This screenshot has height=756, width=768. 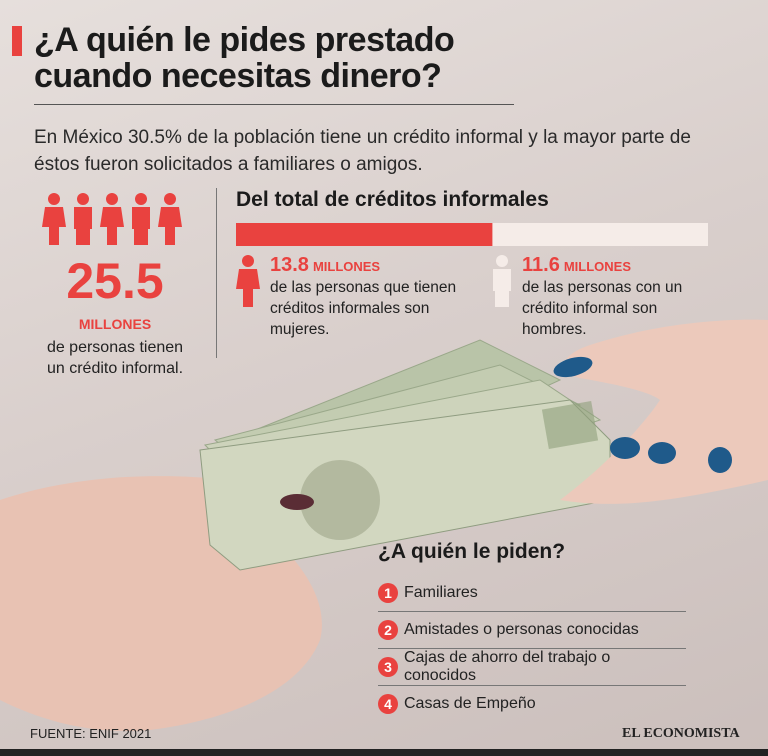 I want to click on total-unit: MILLONES, so click(x=115, y=324).